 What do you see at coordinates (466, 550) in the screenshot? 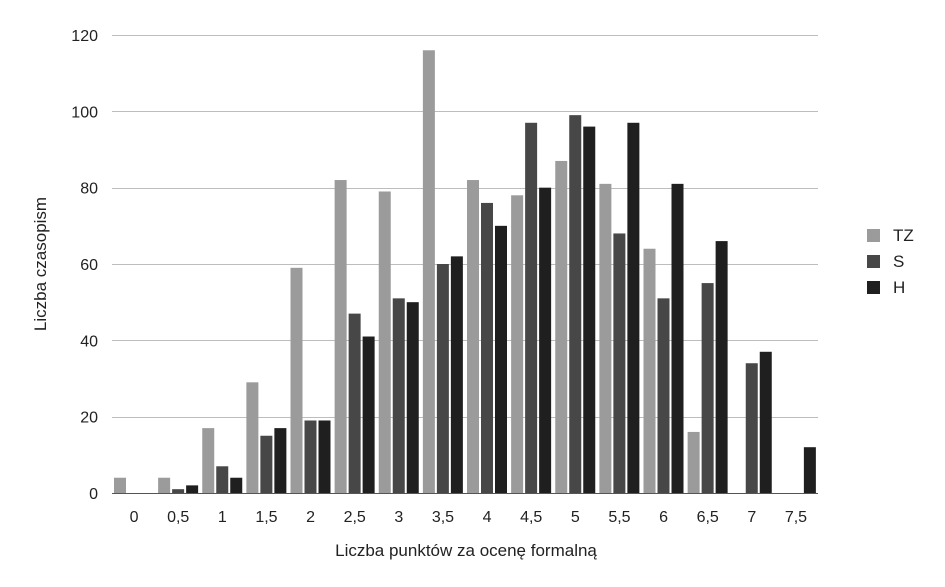
I see `x-axis-title: Liczba punktów za ocenę formalną` at bounding box center [466, 550].